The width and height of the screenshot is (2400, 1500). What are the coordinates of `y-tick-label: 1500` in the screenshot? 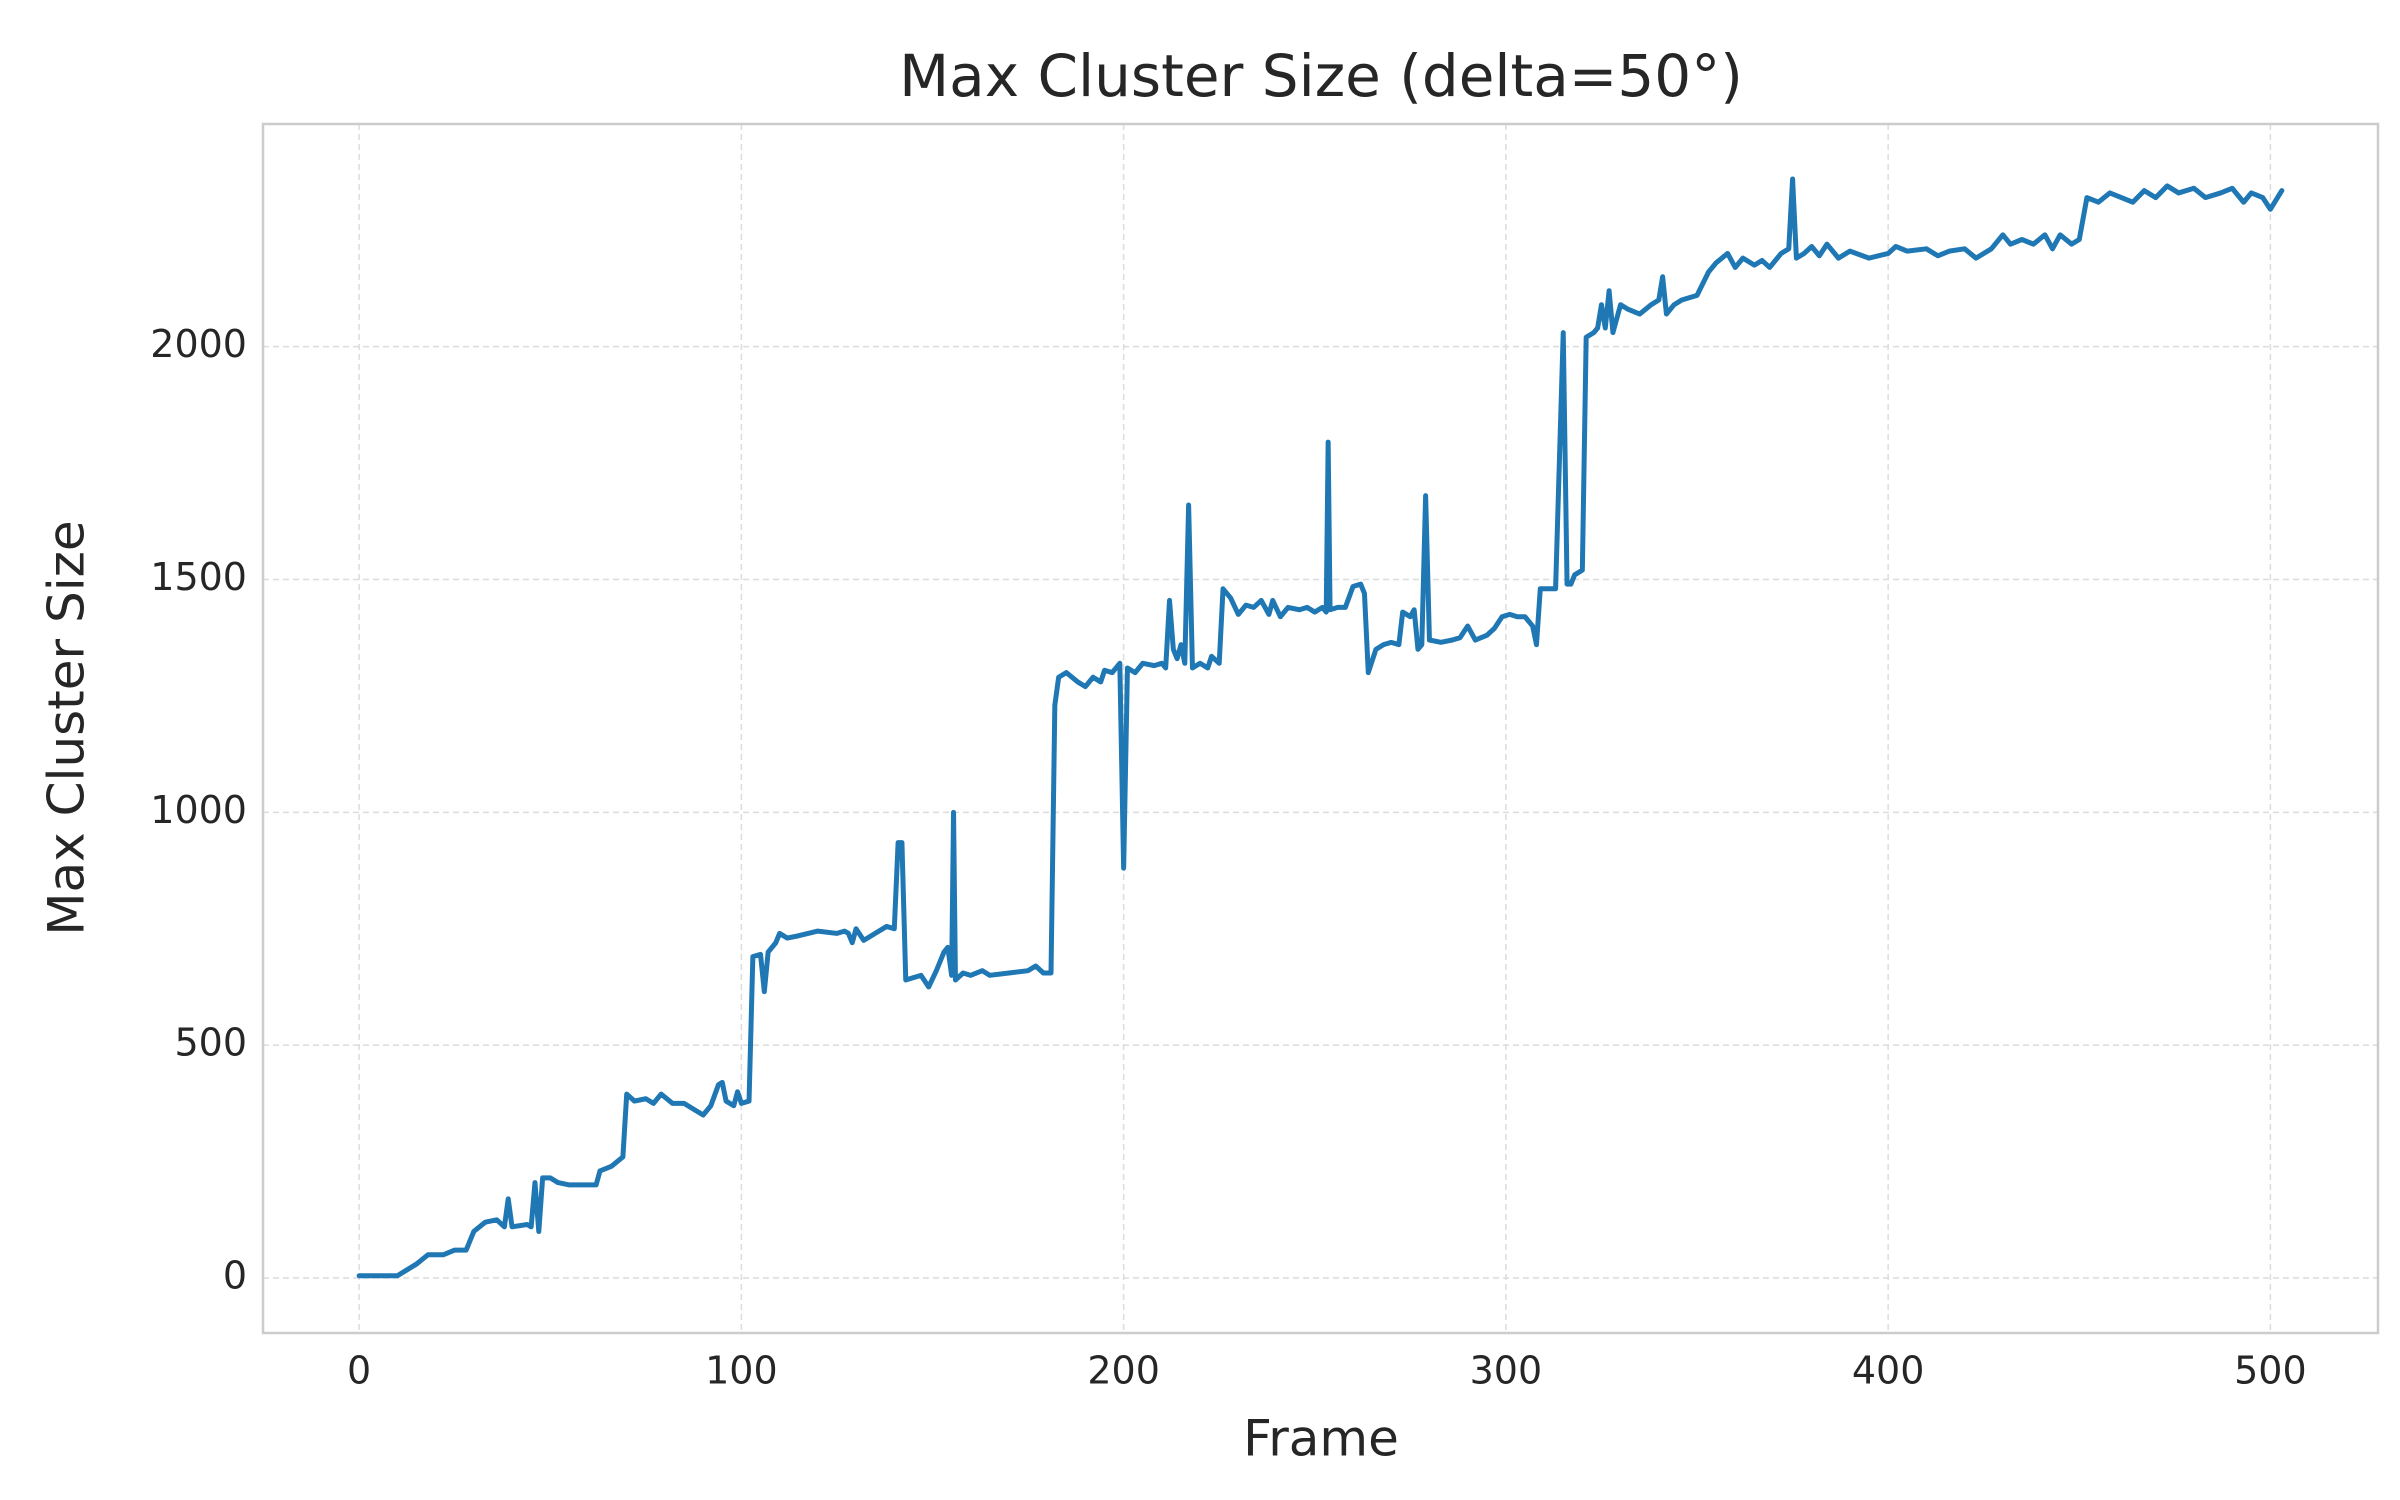 It's located at (198, 577).